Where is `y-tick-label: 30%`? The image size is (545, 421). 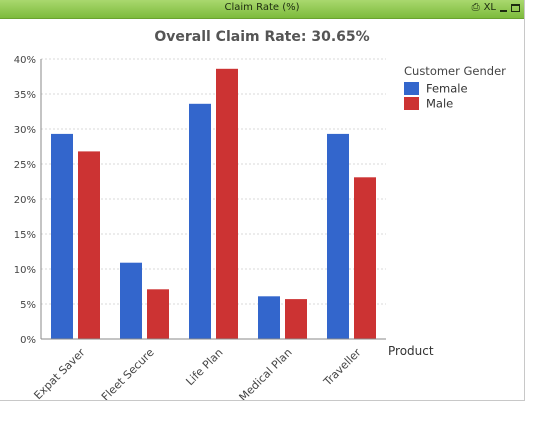
y-tick-label: 30% is located at coordinates (25, 130).